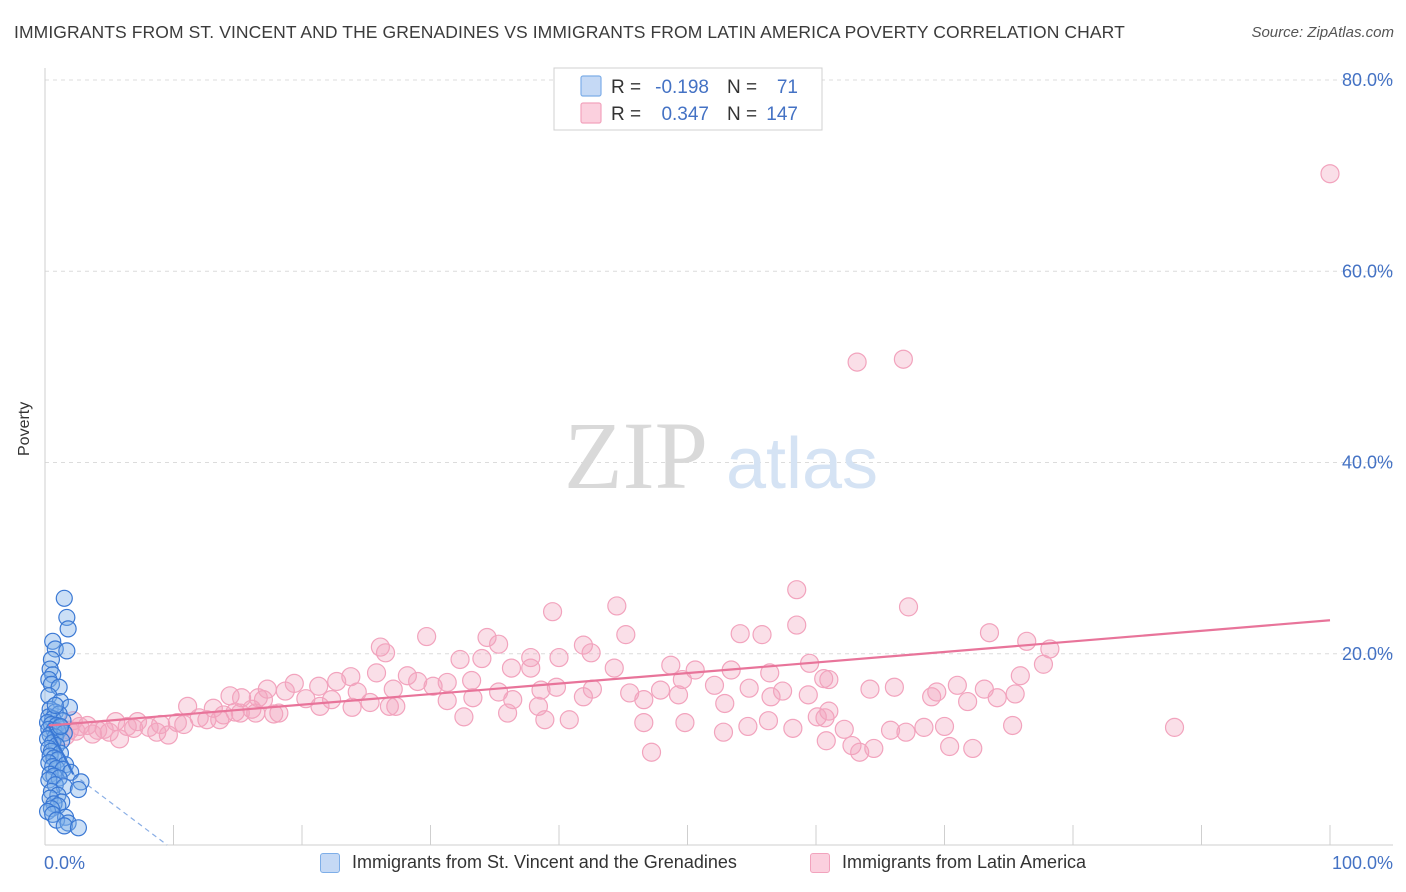 The image size is (1406, 892). I want to click on legend-r-value-1: -0.198, so click(682, 87).